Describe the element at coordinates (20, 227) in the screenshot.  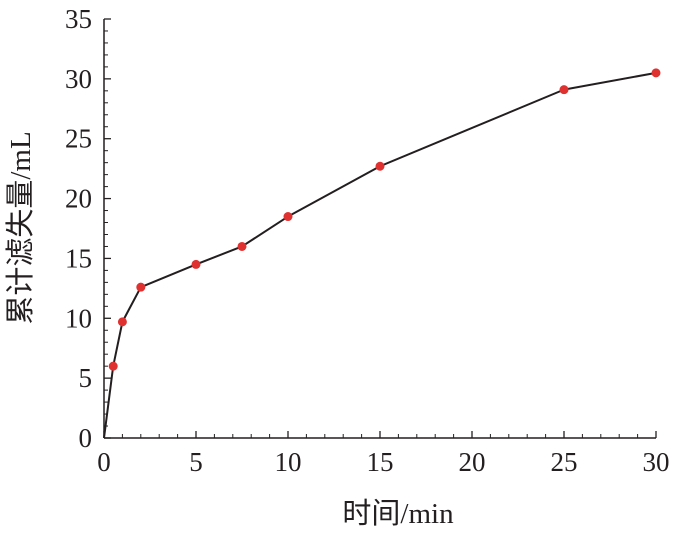
I see `y-axis-title: 累计滤失量/mL` at that location.